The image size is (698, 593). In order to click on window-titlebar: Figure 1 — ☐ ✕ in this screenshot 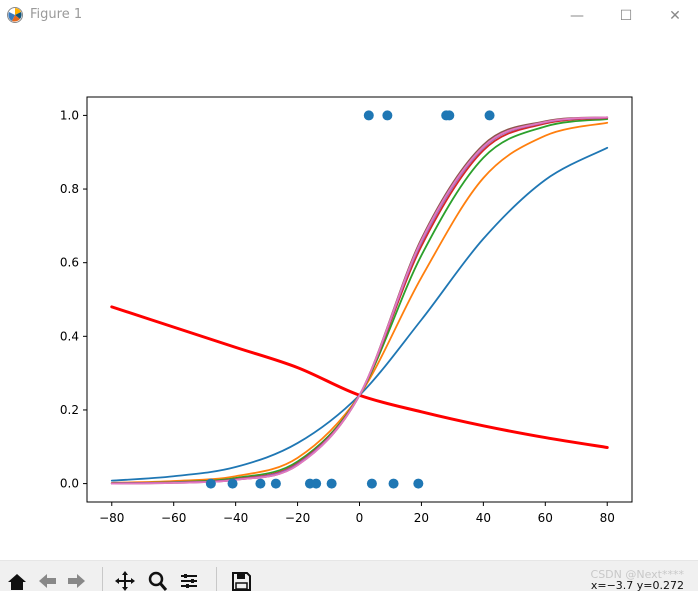, I will do `click(349, 16)`.